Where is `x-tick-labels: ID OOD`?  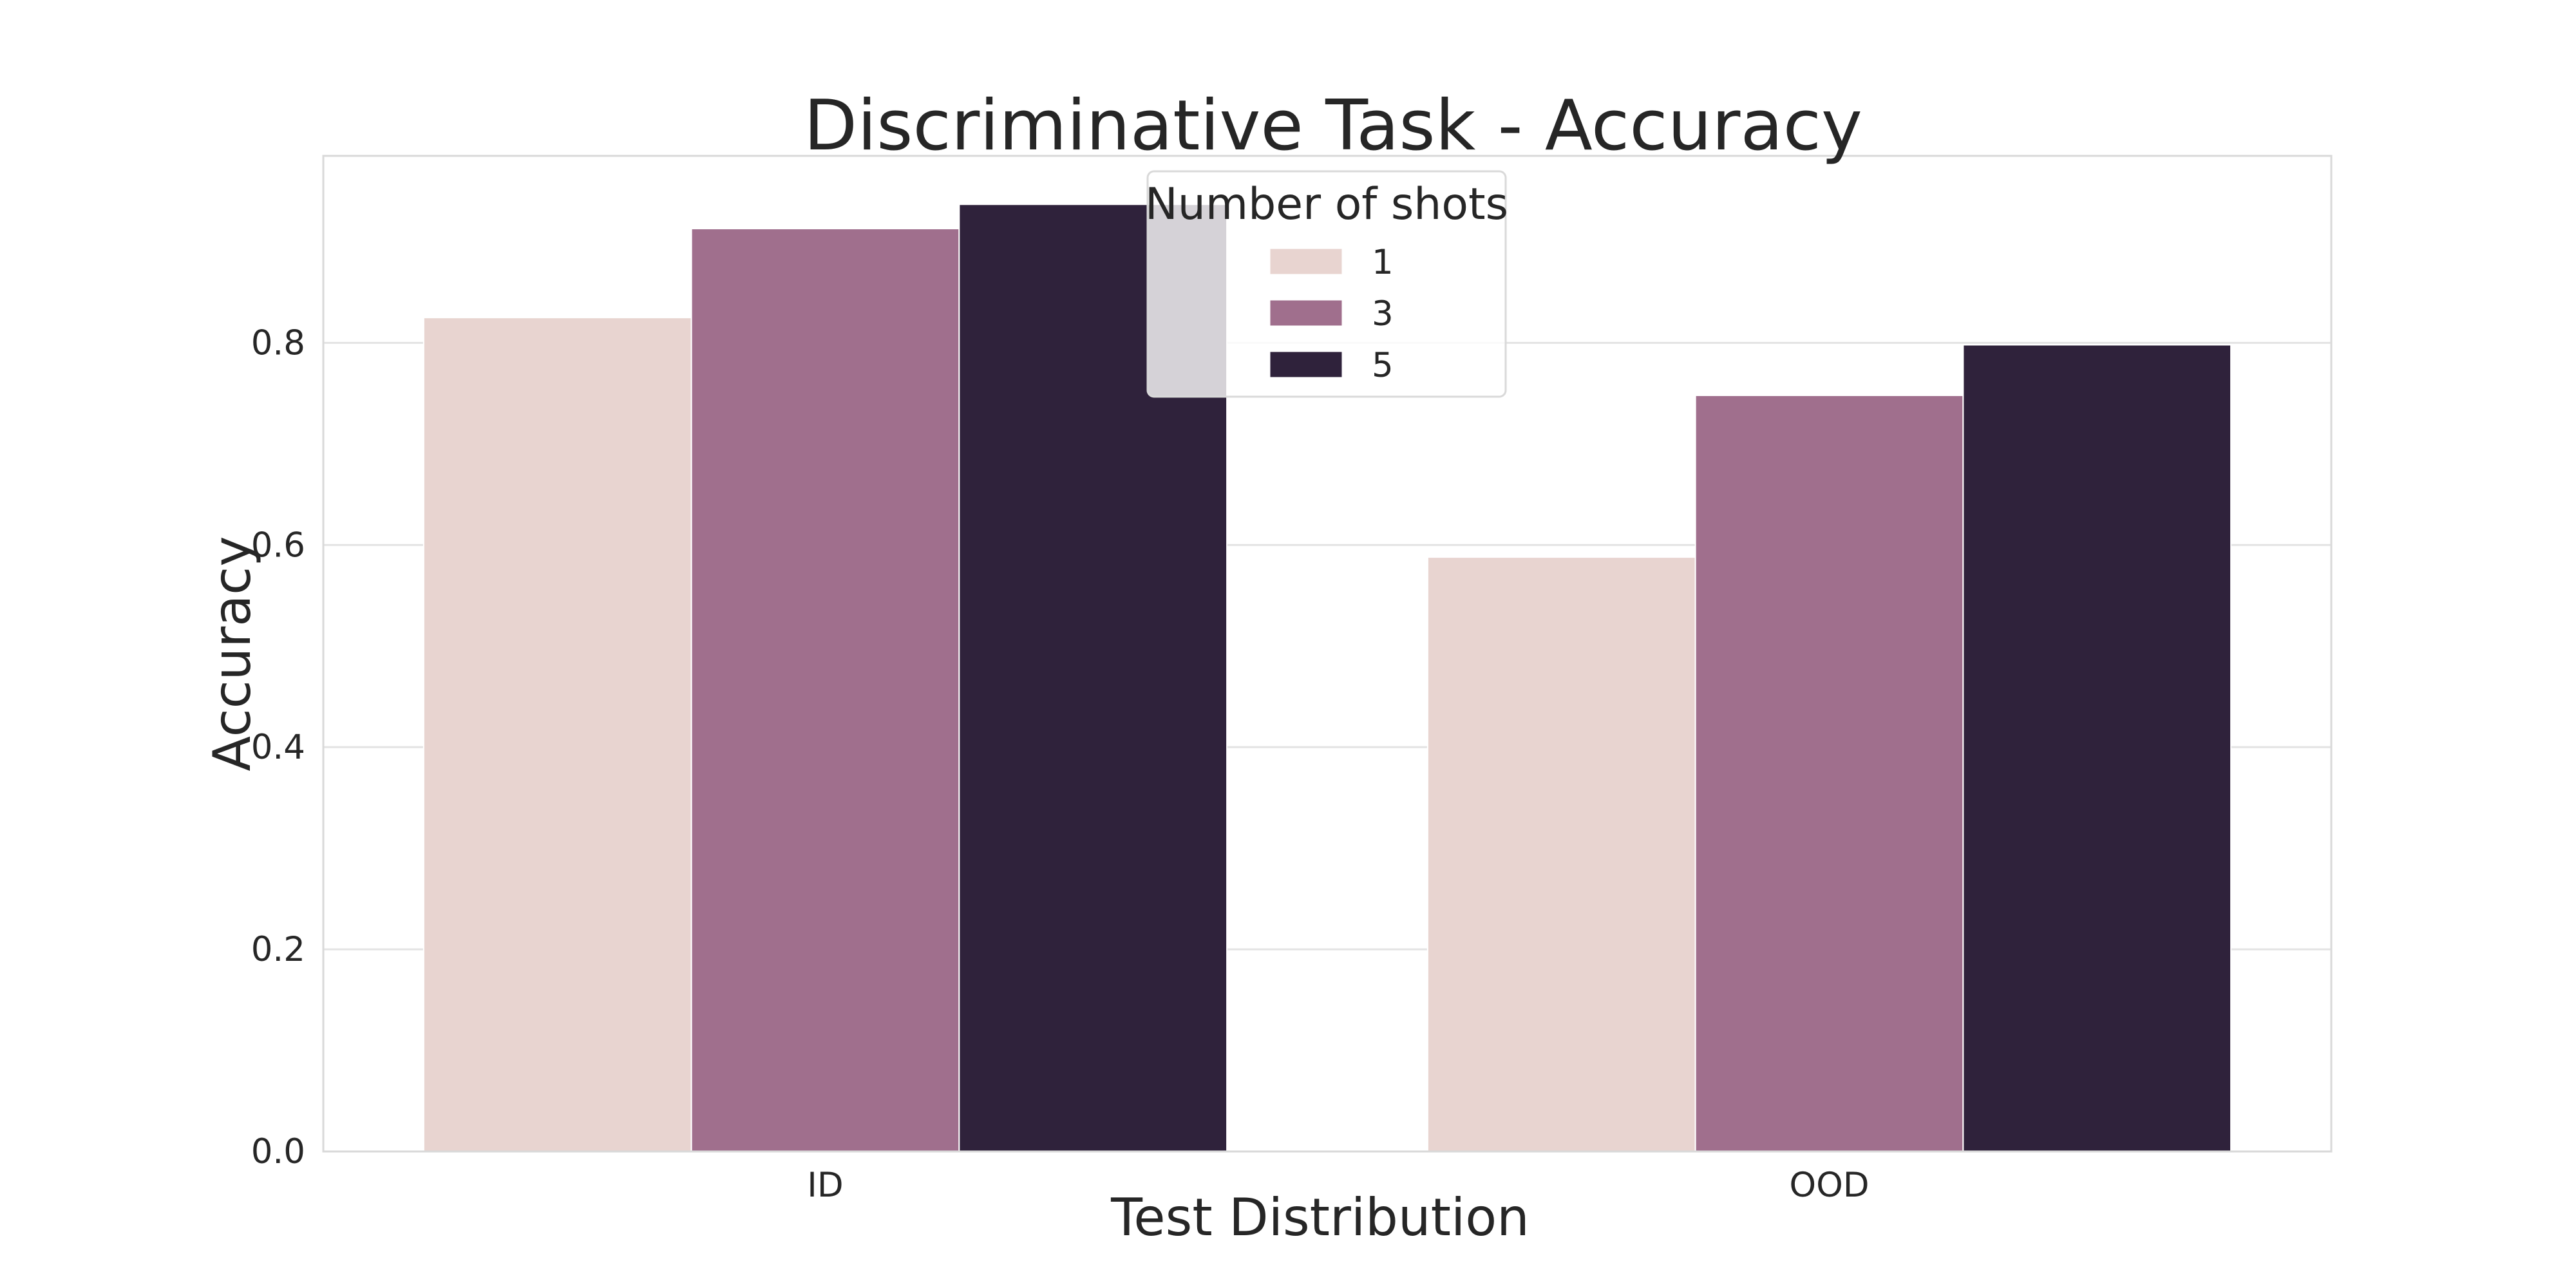
x-tick-labels: ID OOD is located at coordinates (1338, 1186).